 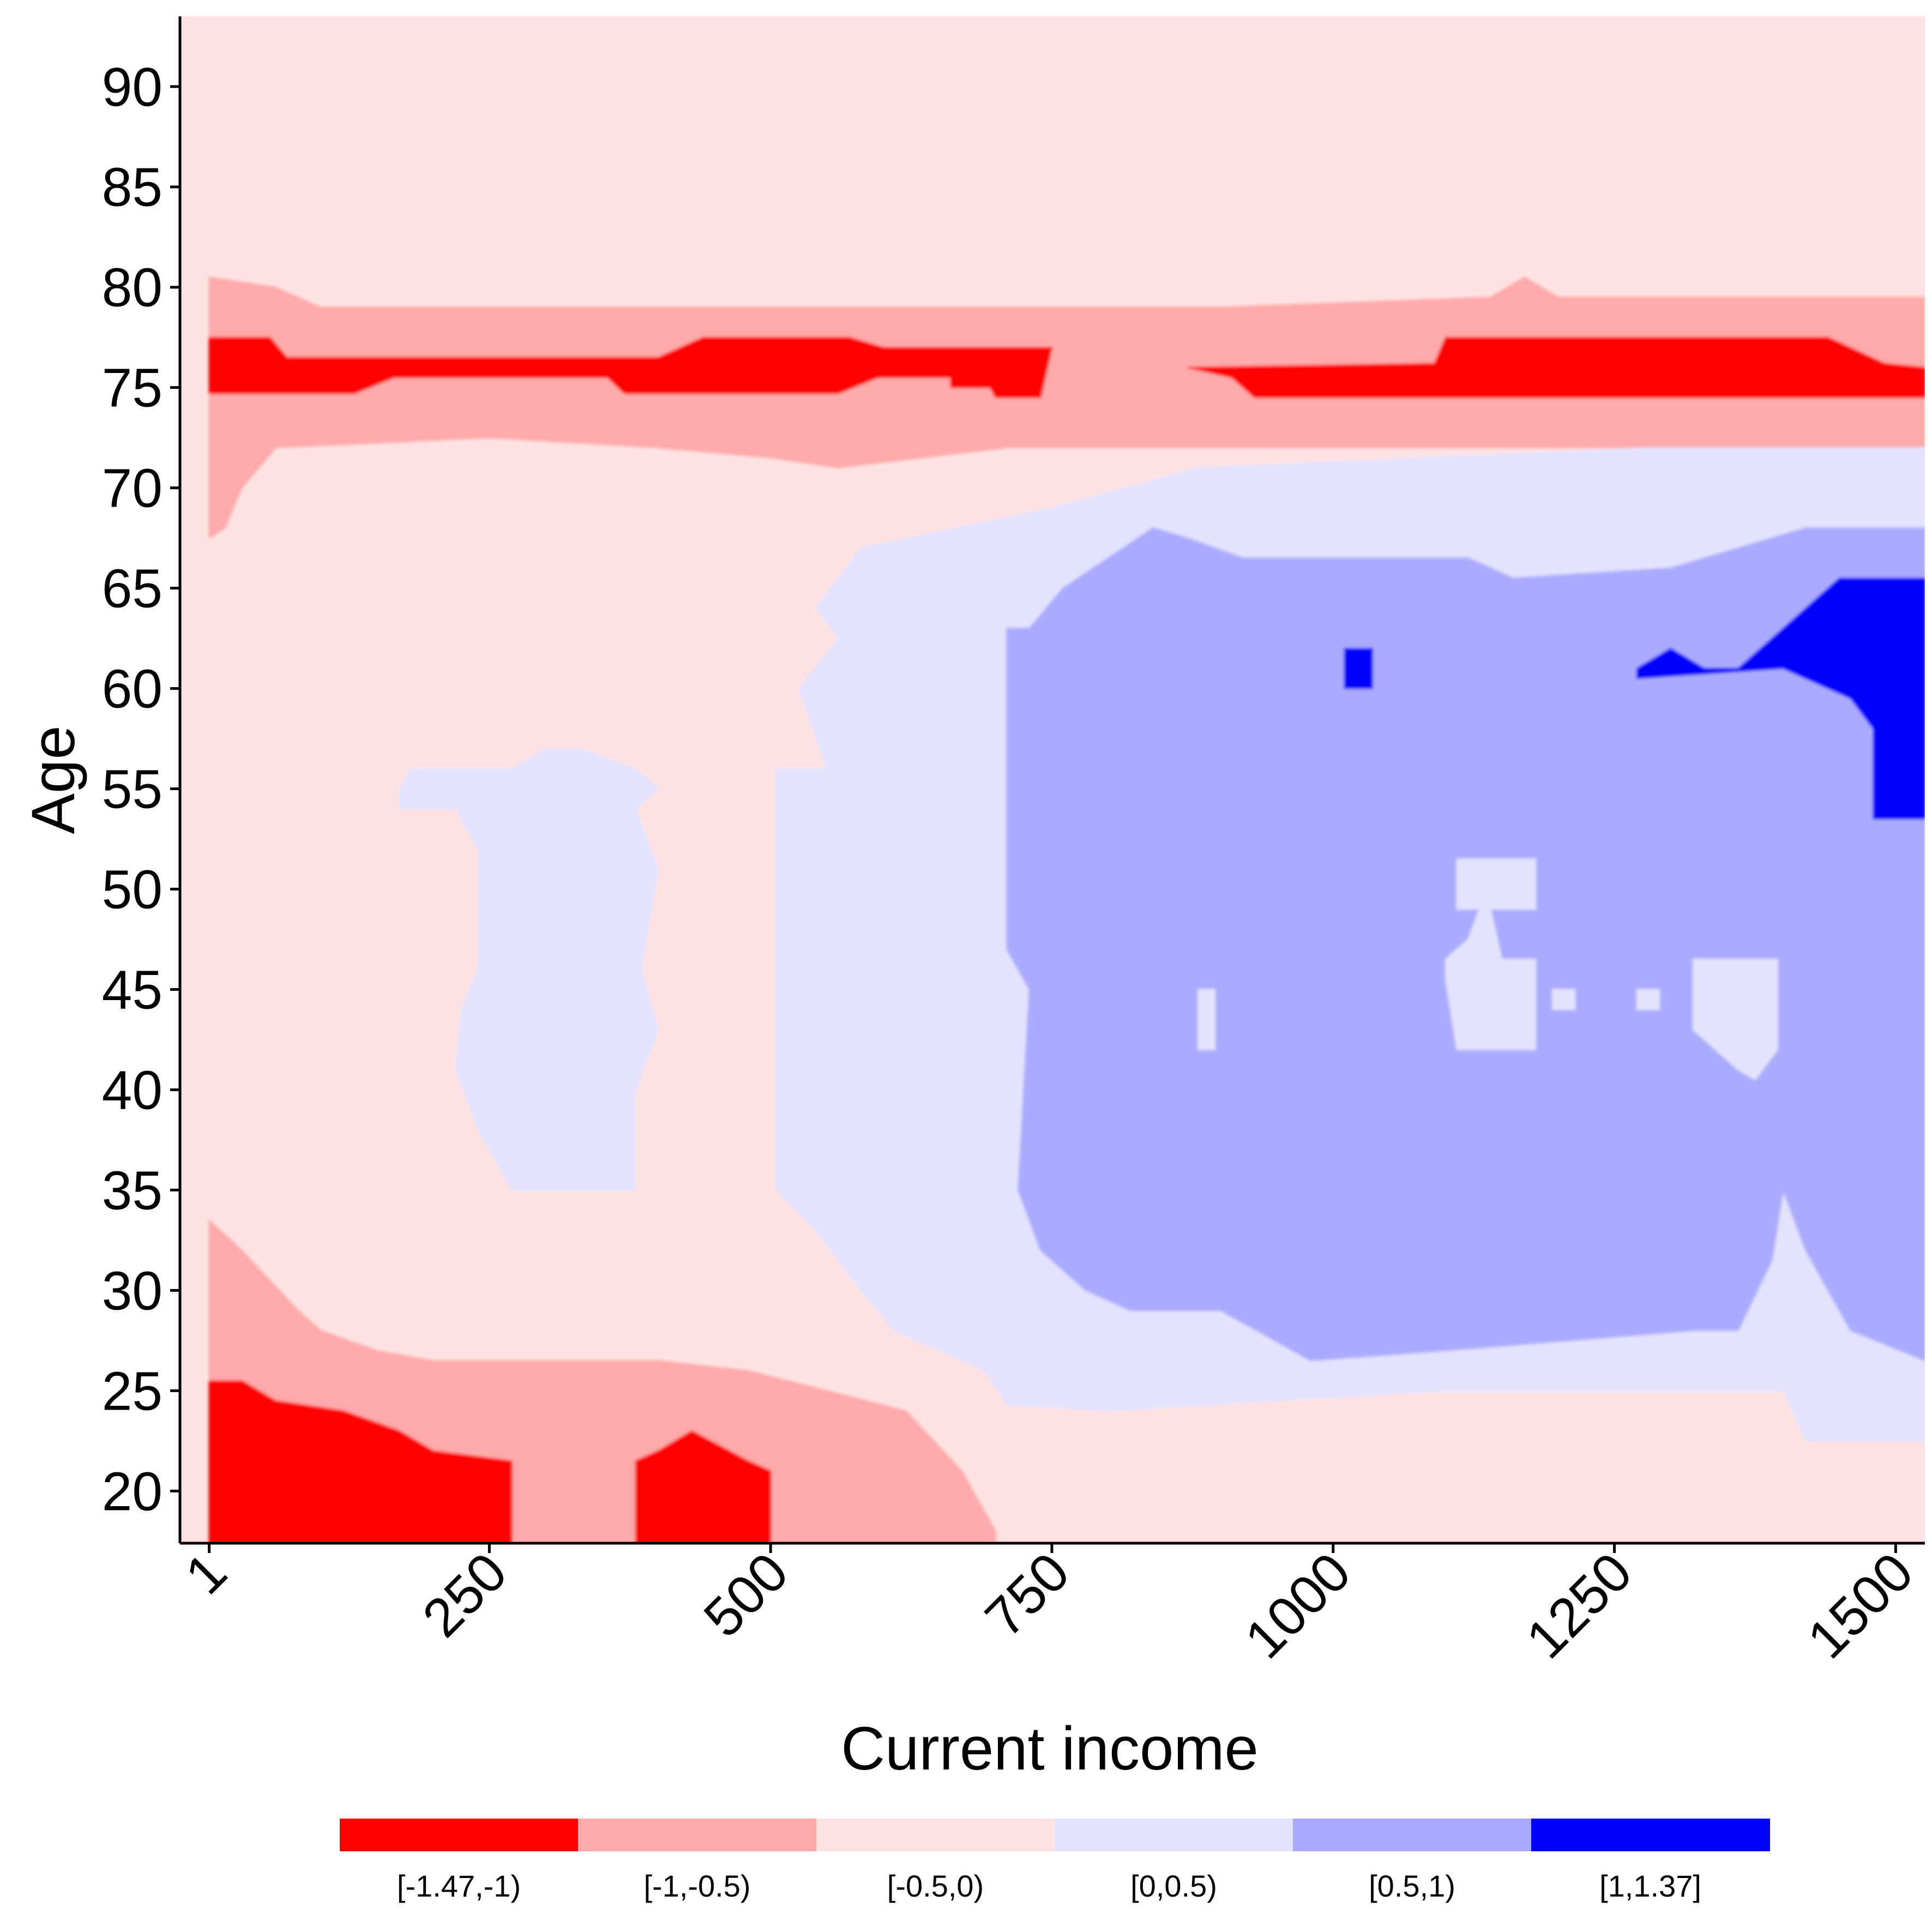 What do you see at coordinates (132, 388) in the screenshot?
I see `y-tick-label: 75` at bounding box center [132, 388].